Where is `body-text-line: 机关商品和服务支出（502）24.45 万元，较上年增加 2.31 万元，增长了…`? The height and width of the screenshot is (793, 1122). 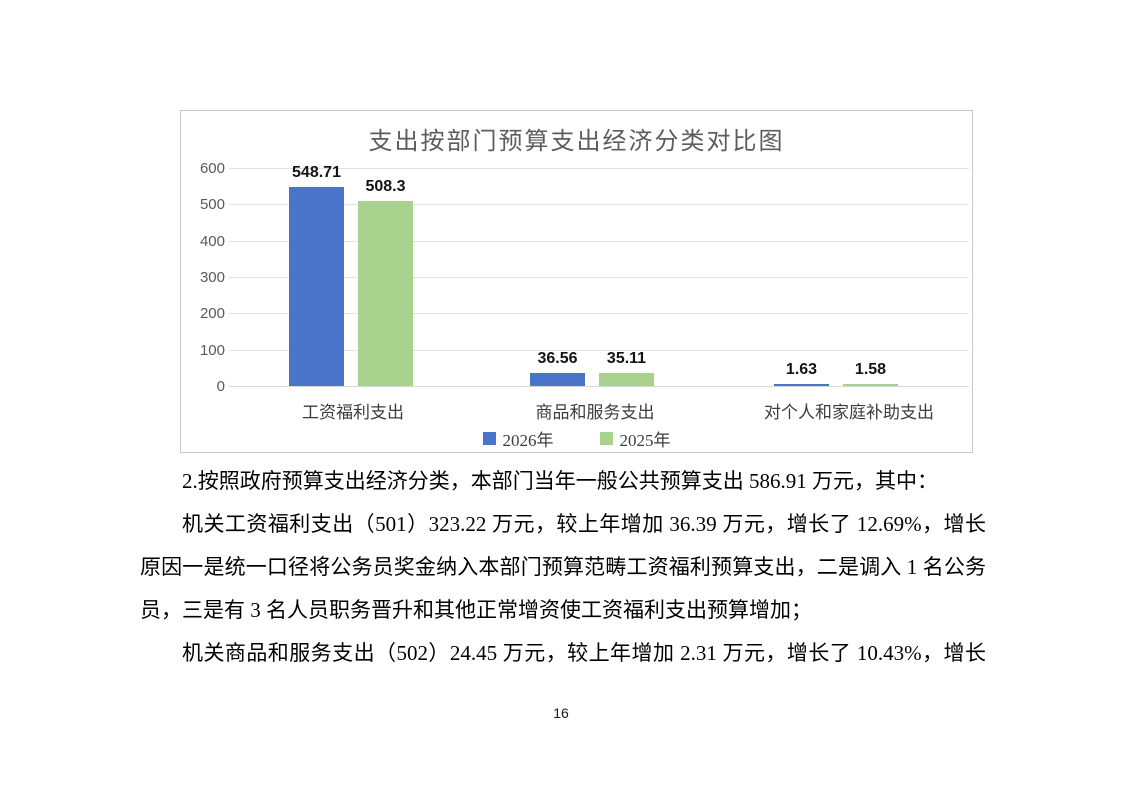
body-text-line: 机关商品和服务支出（502）24.45 万元，较上年增加 2.31 万元，增长了… is located at coordinates (584, 653).